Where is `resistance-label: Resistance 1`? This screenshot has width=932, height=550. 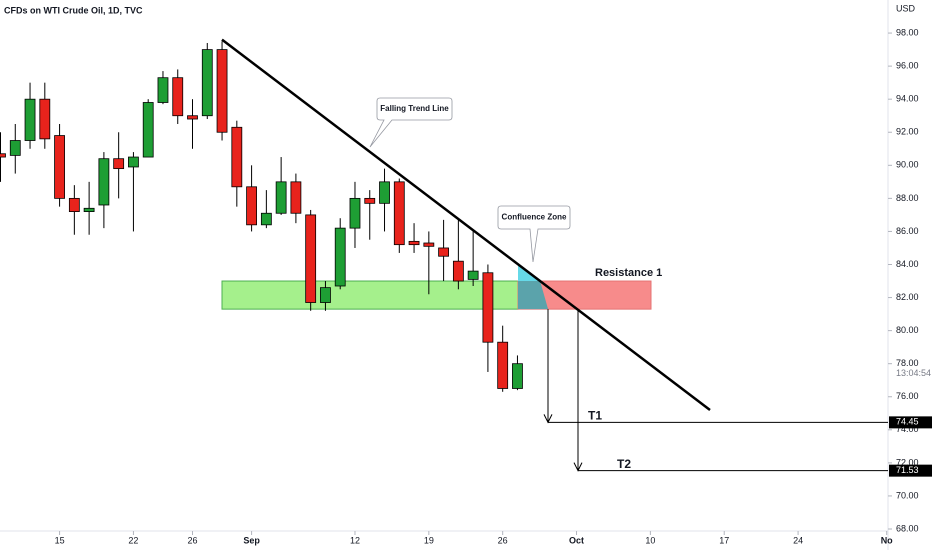
resistance-label: Resistance 1 is located at coordinates (628, 273).